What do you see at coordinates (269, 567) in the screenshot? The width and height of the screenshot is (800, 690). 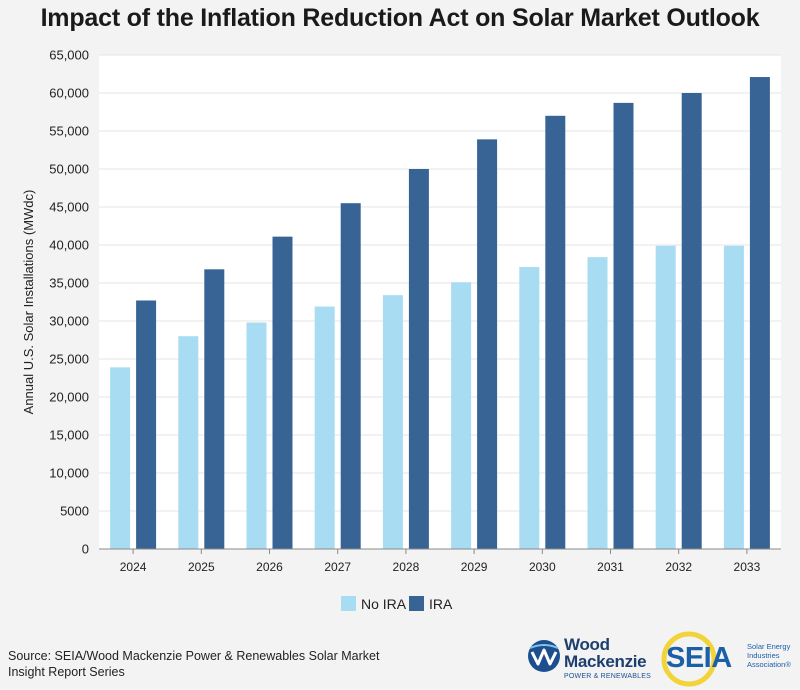 I see `x-tick-label: 2026` at bounding box center [269, 567].